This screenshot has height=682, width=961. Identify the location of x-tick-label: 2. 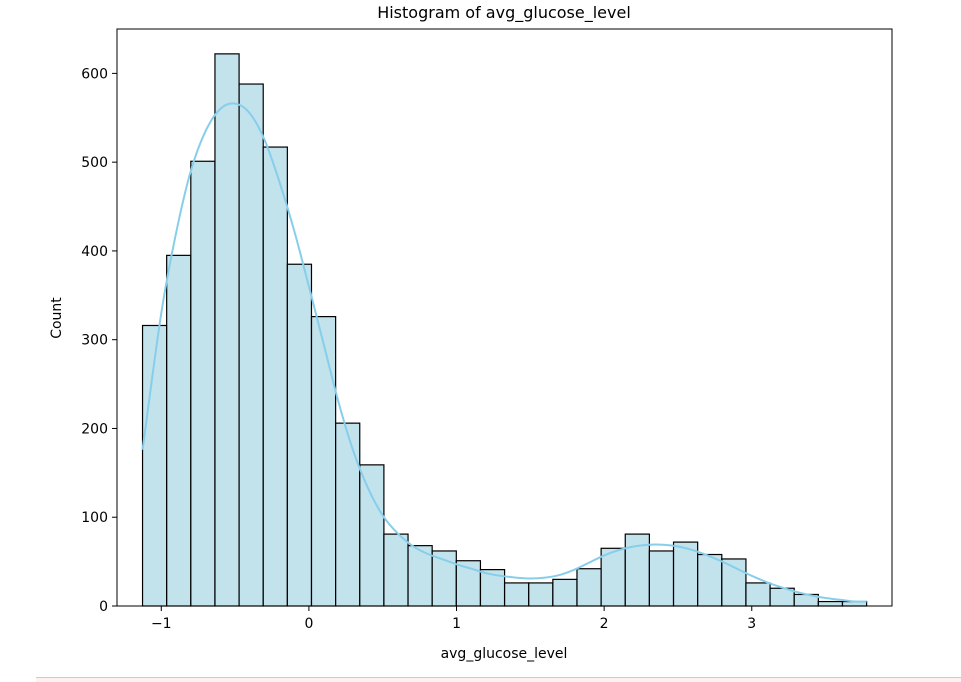
(604, 624).